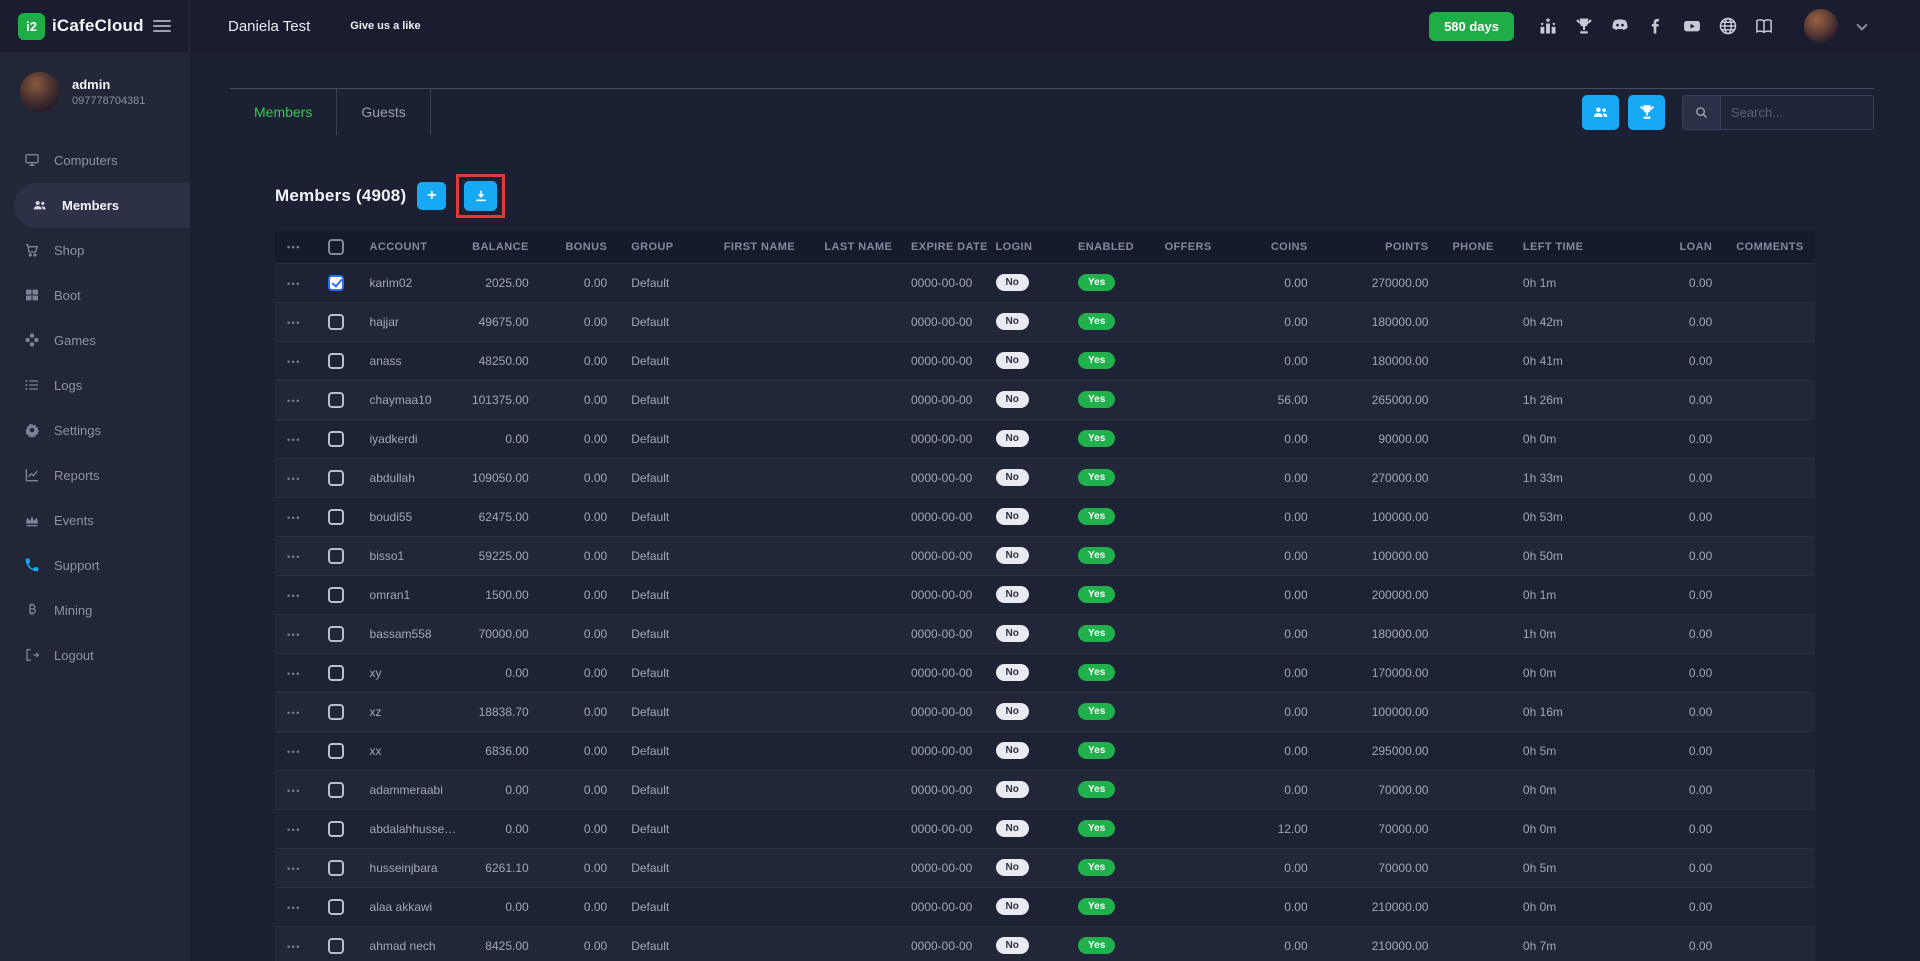  Describe the element at coordinates (1769, 247) in the screenshot. I see `col-comments: COMMENTS` at that location.